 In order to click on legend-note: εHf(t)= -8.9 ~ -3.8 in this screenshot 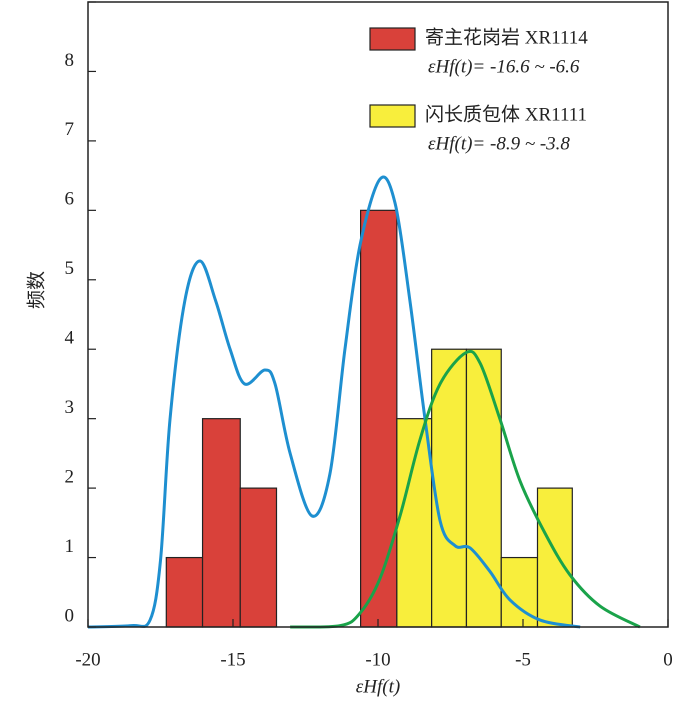, I will do `click(499, 143)`.